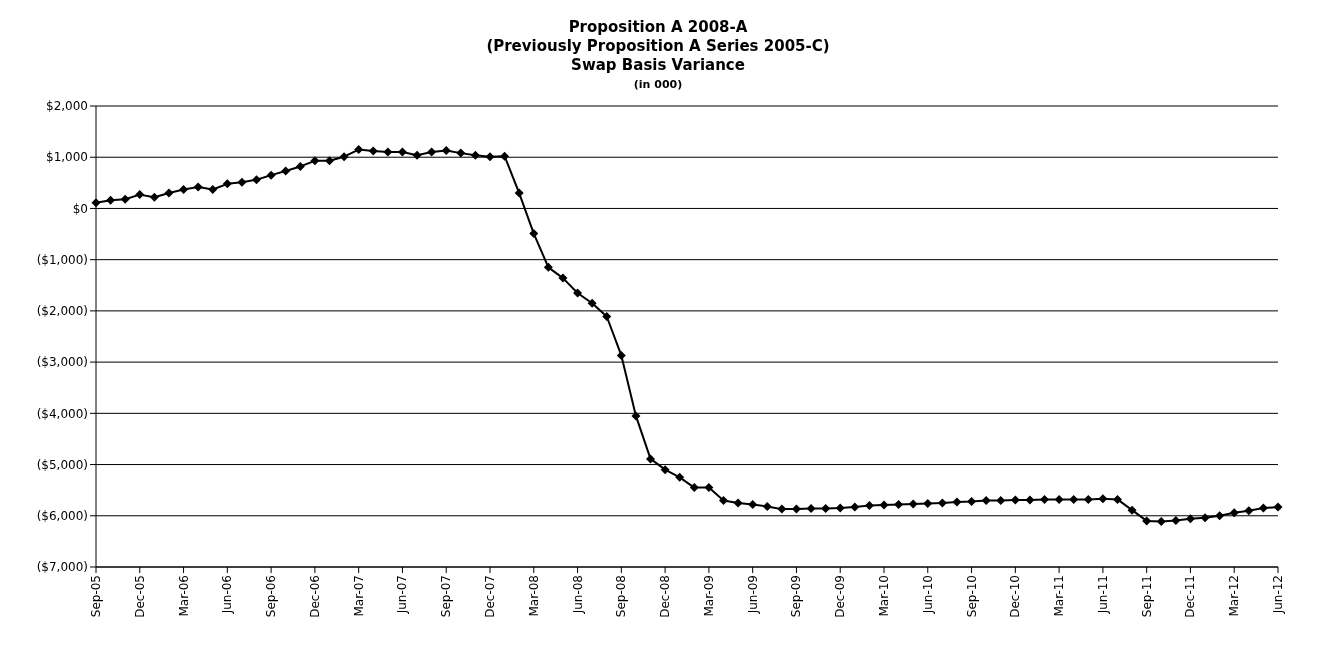  What do you see at coordinates (80, 208) in the screenshot?
I see `y-tick-label: $0` at bounding box center [80, 208].